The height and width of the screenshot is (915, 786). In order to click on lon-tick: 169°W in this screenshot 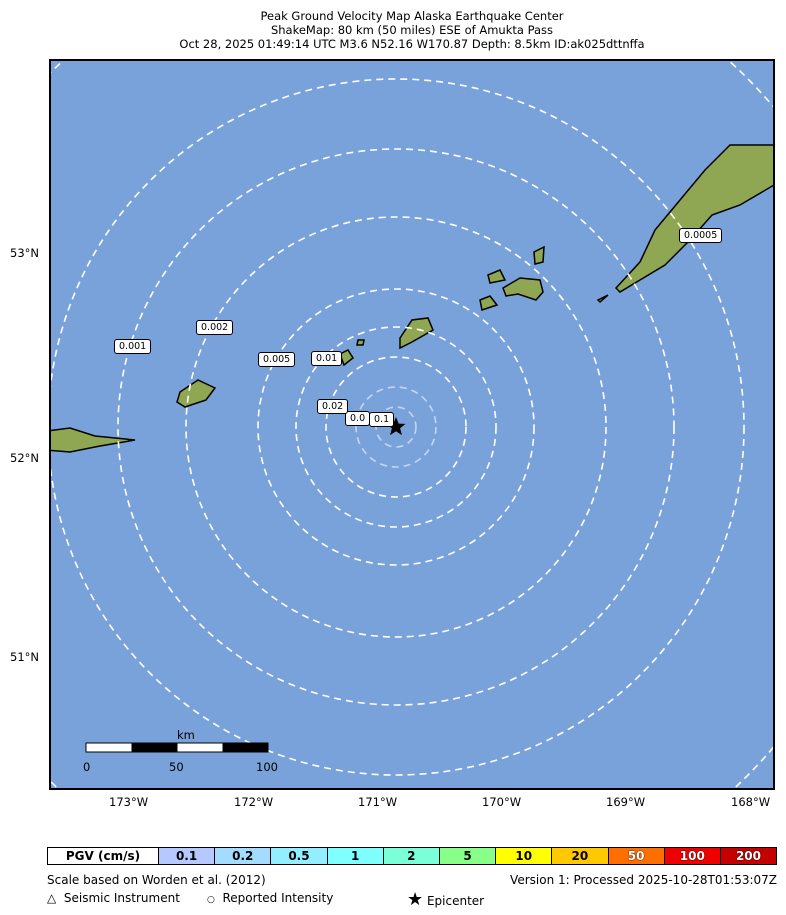, I will do `click(626, 802)`.